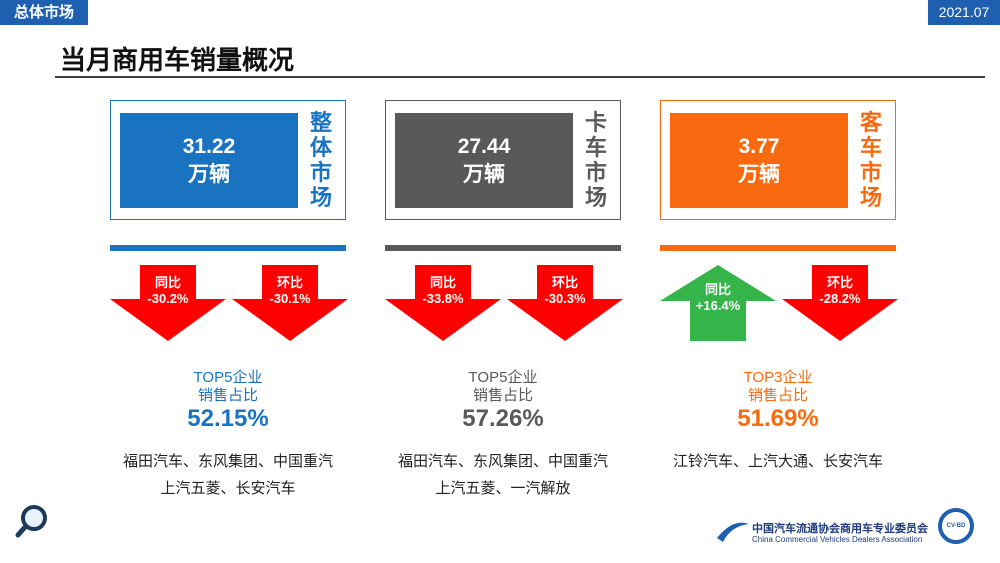 This screenshot has width=1000, height=563. I want to click on share: 52.15%, so click(228, 418).